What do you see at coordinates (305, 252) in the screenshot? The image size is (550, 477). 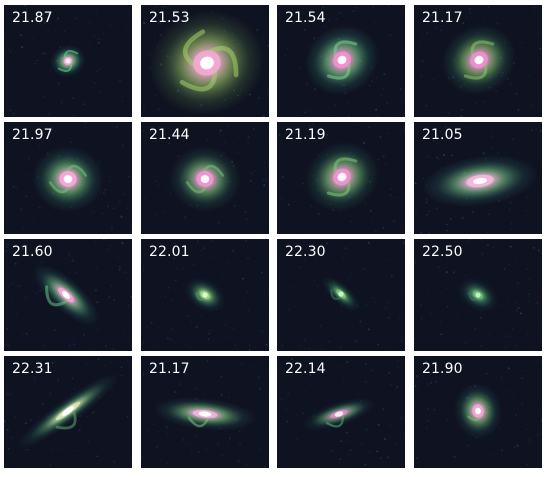 I see `magnitude-label: 22.30` at bounding box center [305, 252].